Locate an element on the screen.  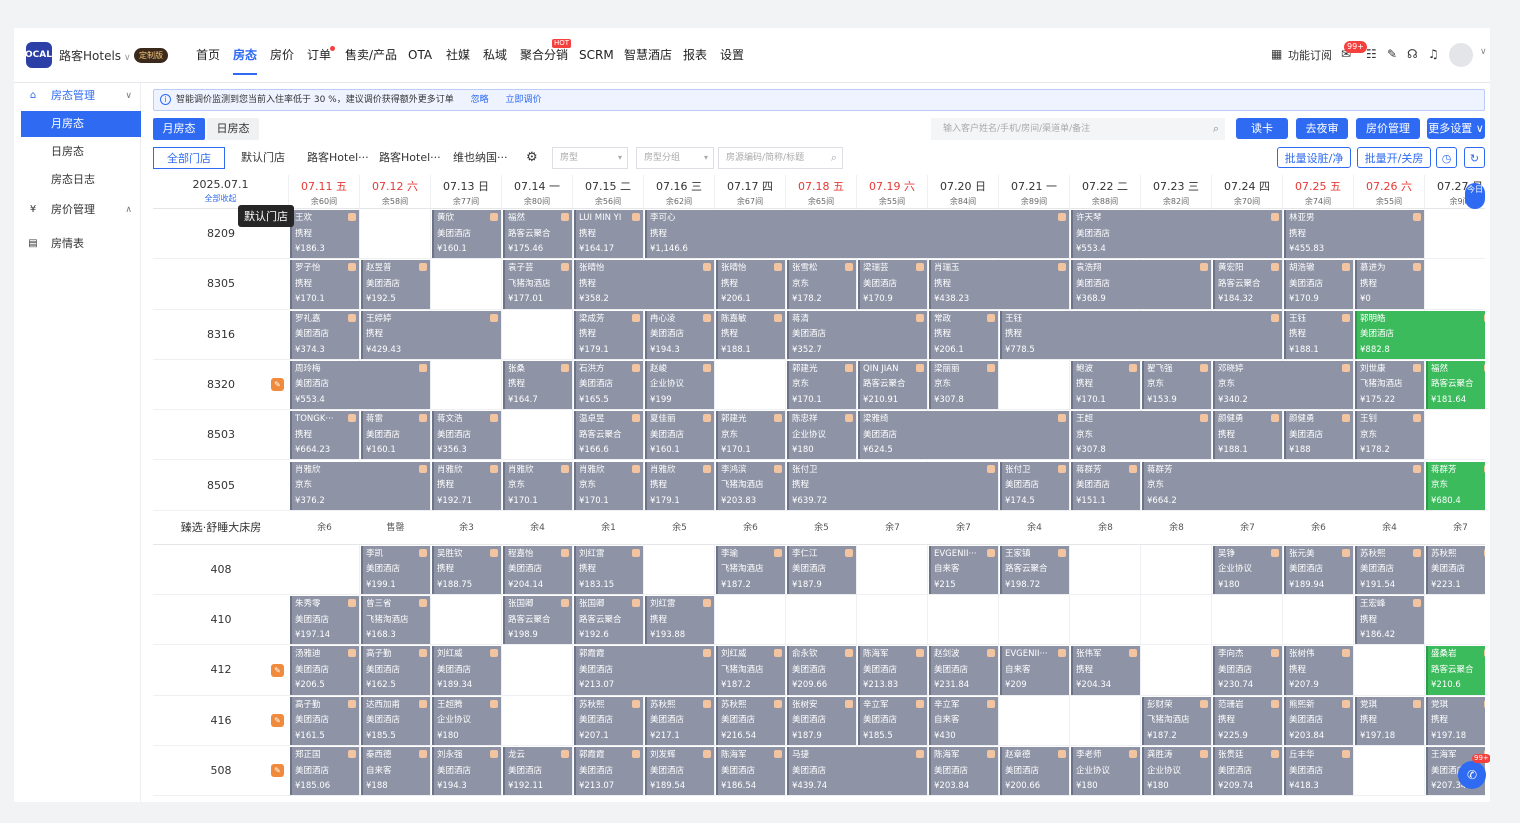
booking-block: 陈海军 美团酒店 ¥213.83 is located at coordinates (892, 670).